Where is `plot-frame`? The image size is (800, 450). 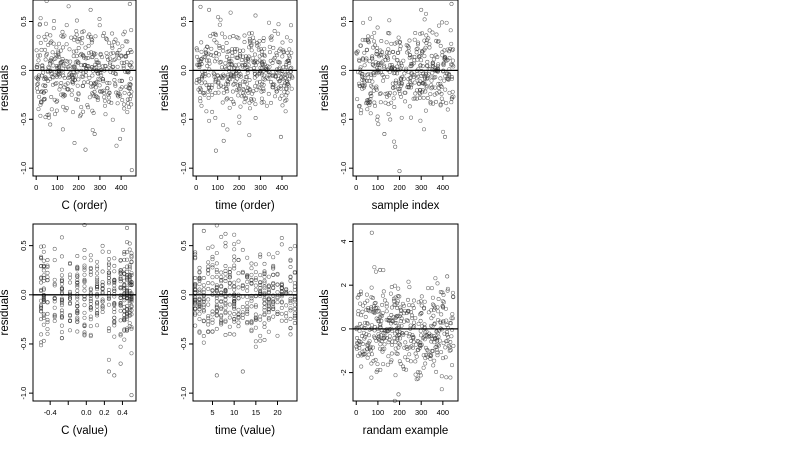 plot-frame is located at coordinates (405, 88).